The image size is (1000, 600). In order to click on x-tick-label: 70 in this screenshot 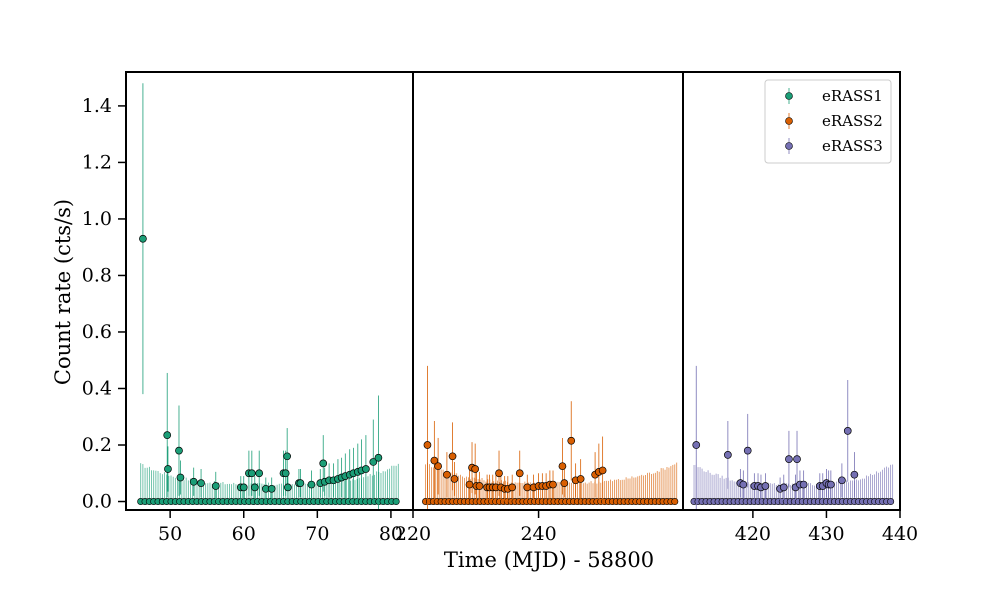, I will do `click(317, 534)`.